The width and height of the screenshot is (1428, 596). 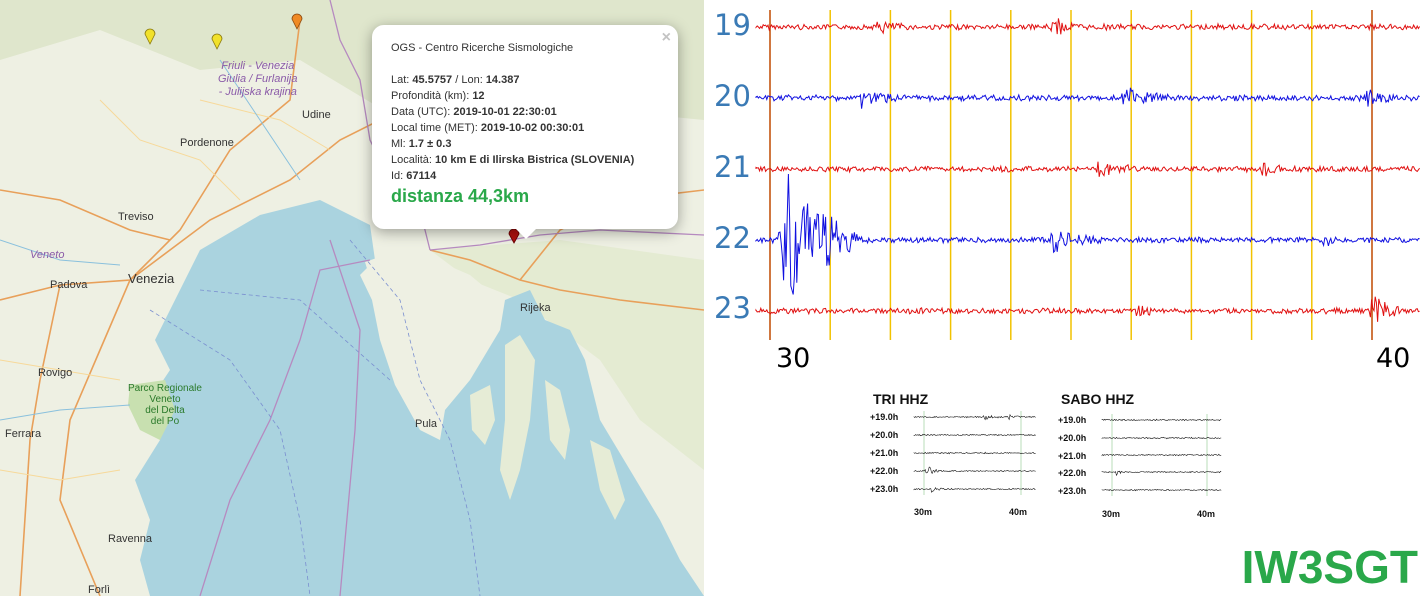 What do you see at coordinates (297, 21) in the screenshot?
I see `orange-marker-icon` at bounding box center [297, 21].